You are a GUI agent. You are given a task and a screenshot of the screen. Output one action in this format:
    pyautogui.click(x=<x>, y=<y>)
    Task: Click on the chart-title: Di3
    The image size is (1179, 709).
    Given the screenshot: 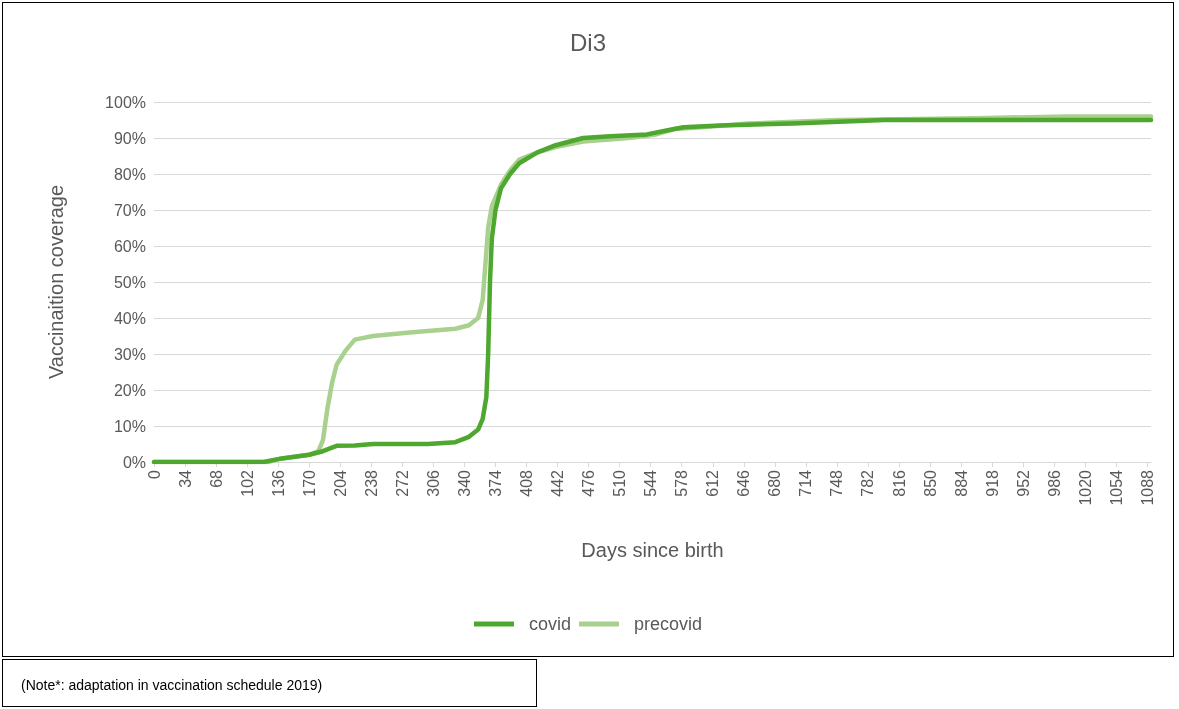 What is the action you would take?
    pyautogui.click(x=588, y=42)
    